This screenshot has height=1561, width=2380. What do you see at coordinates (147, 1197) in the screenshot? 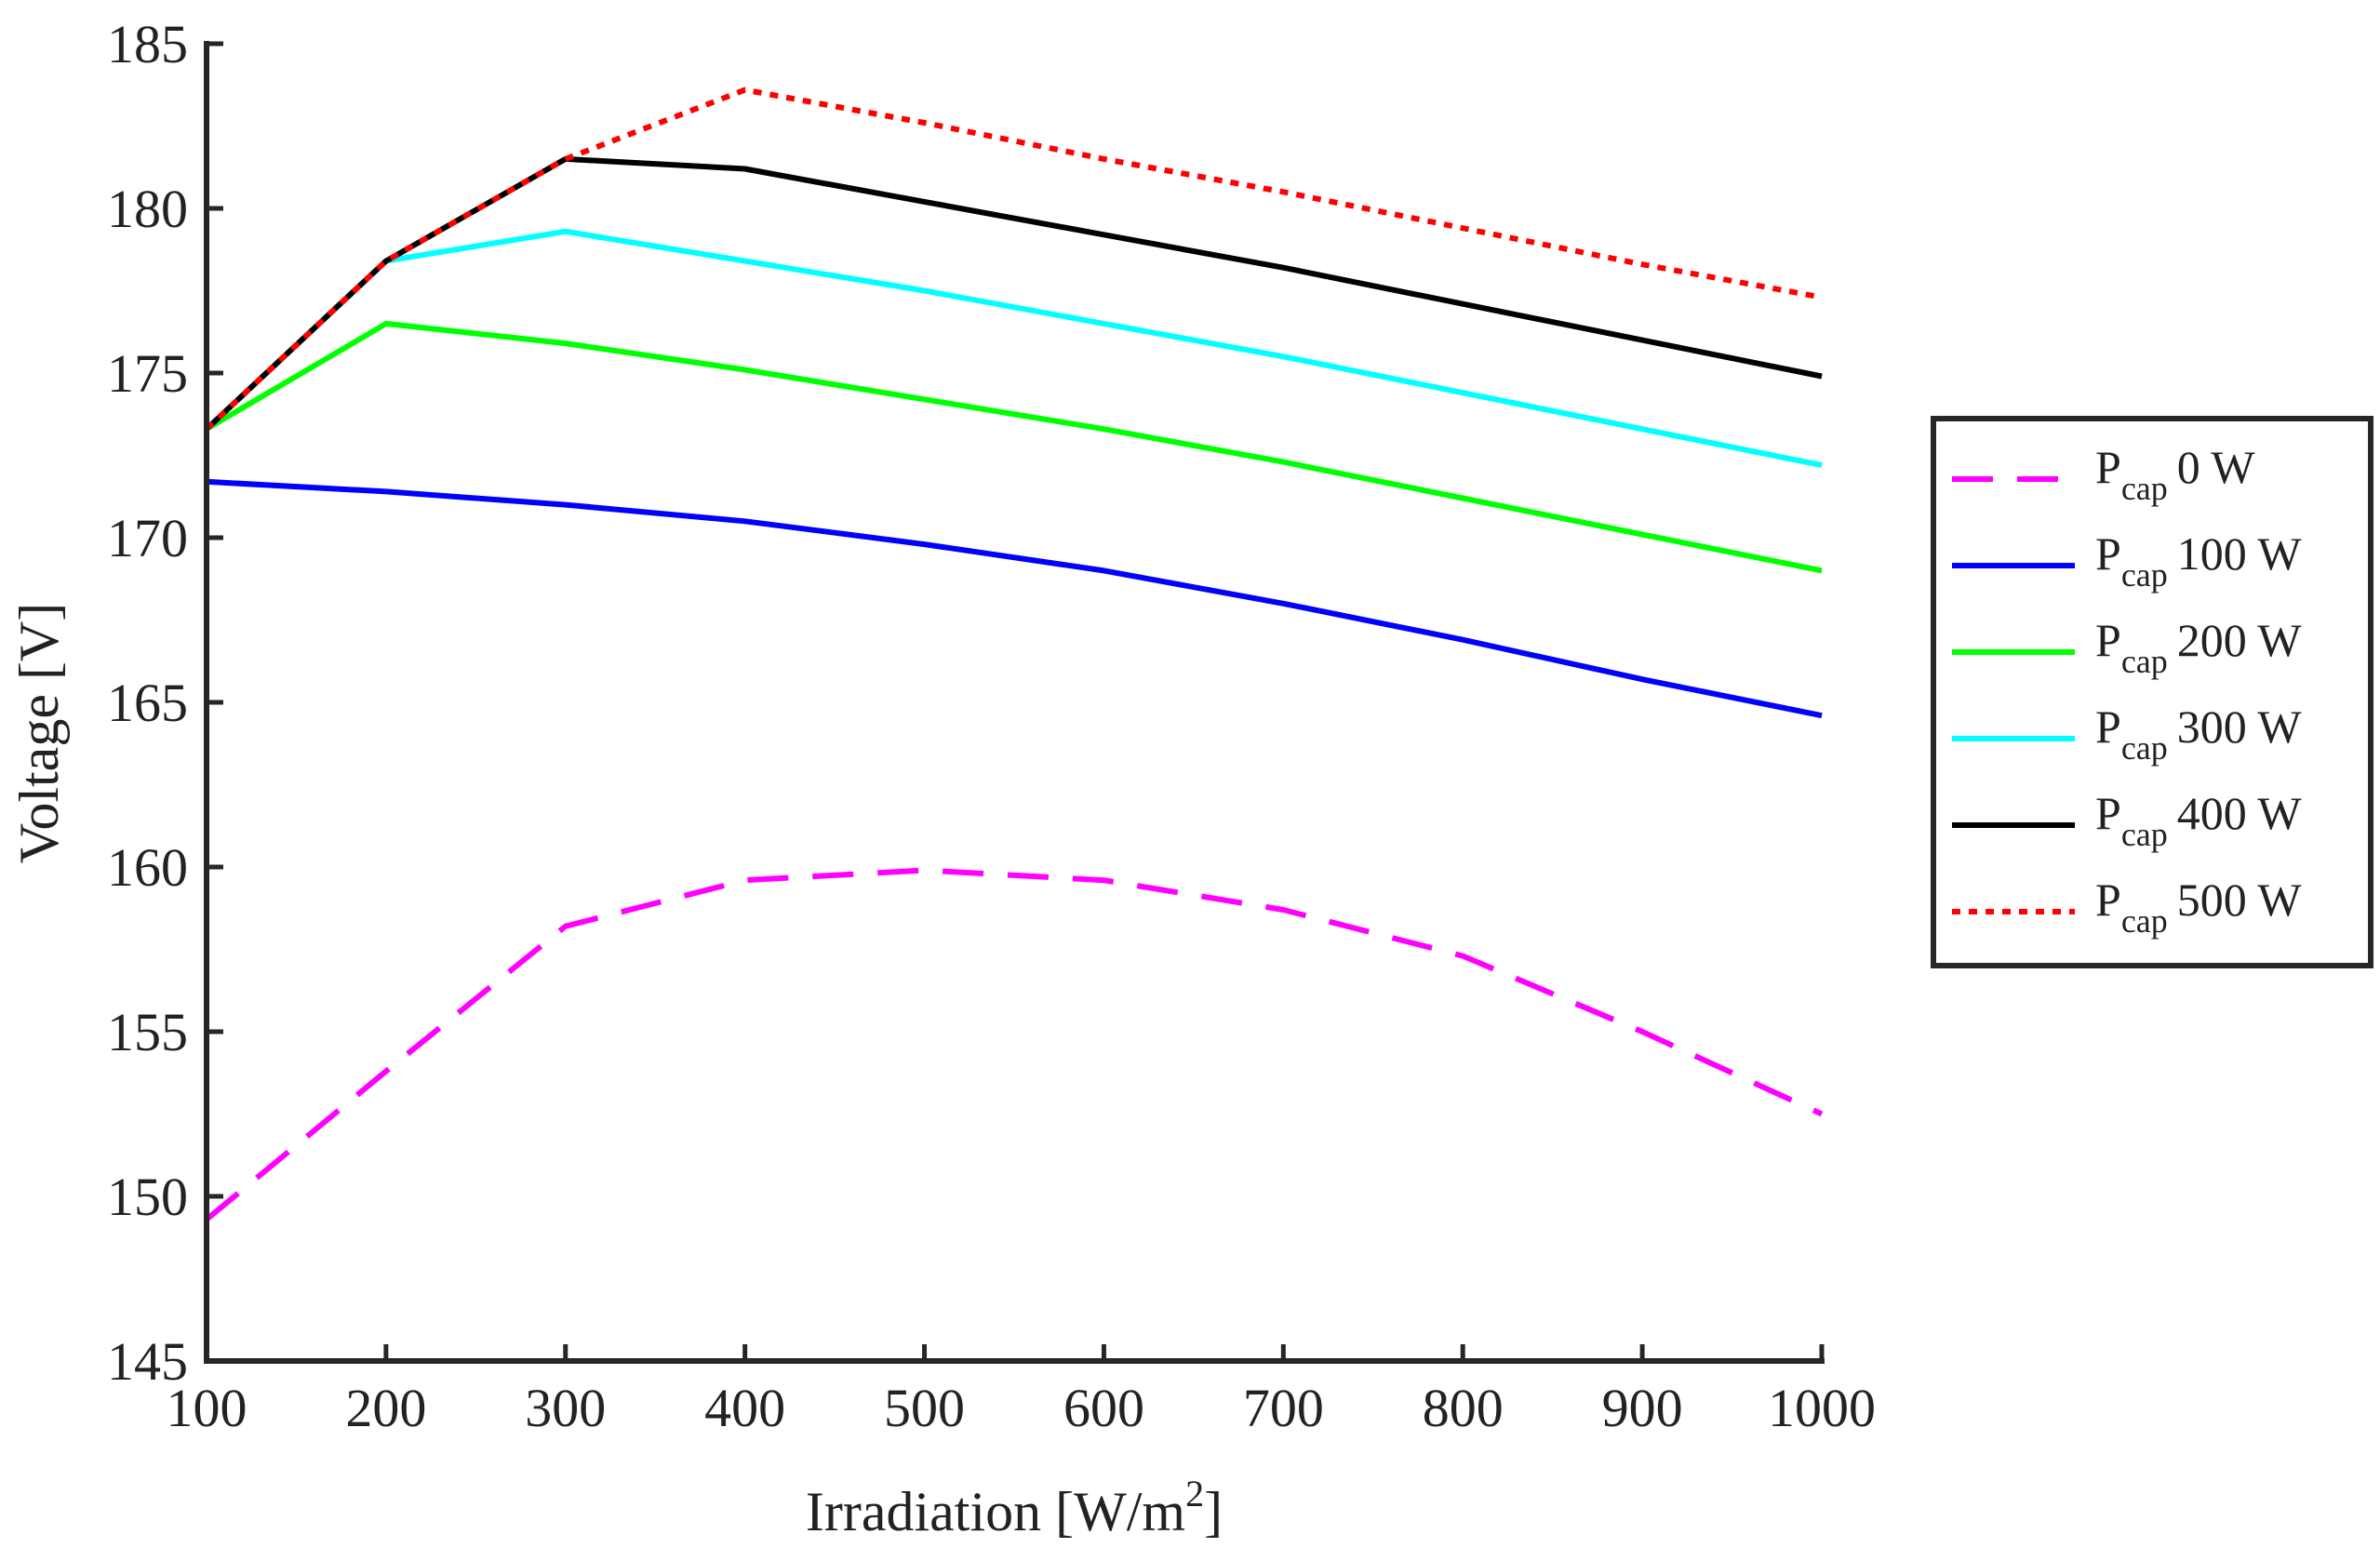
I see `y-tick-label: 150` at bounding box center [147, 1197].